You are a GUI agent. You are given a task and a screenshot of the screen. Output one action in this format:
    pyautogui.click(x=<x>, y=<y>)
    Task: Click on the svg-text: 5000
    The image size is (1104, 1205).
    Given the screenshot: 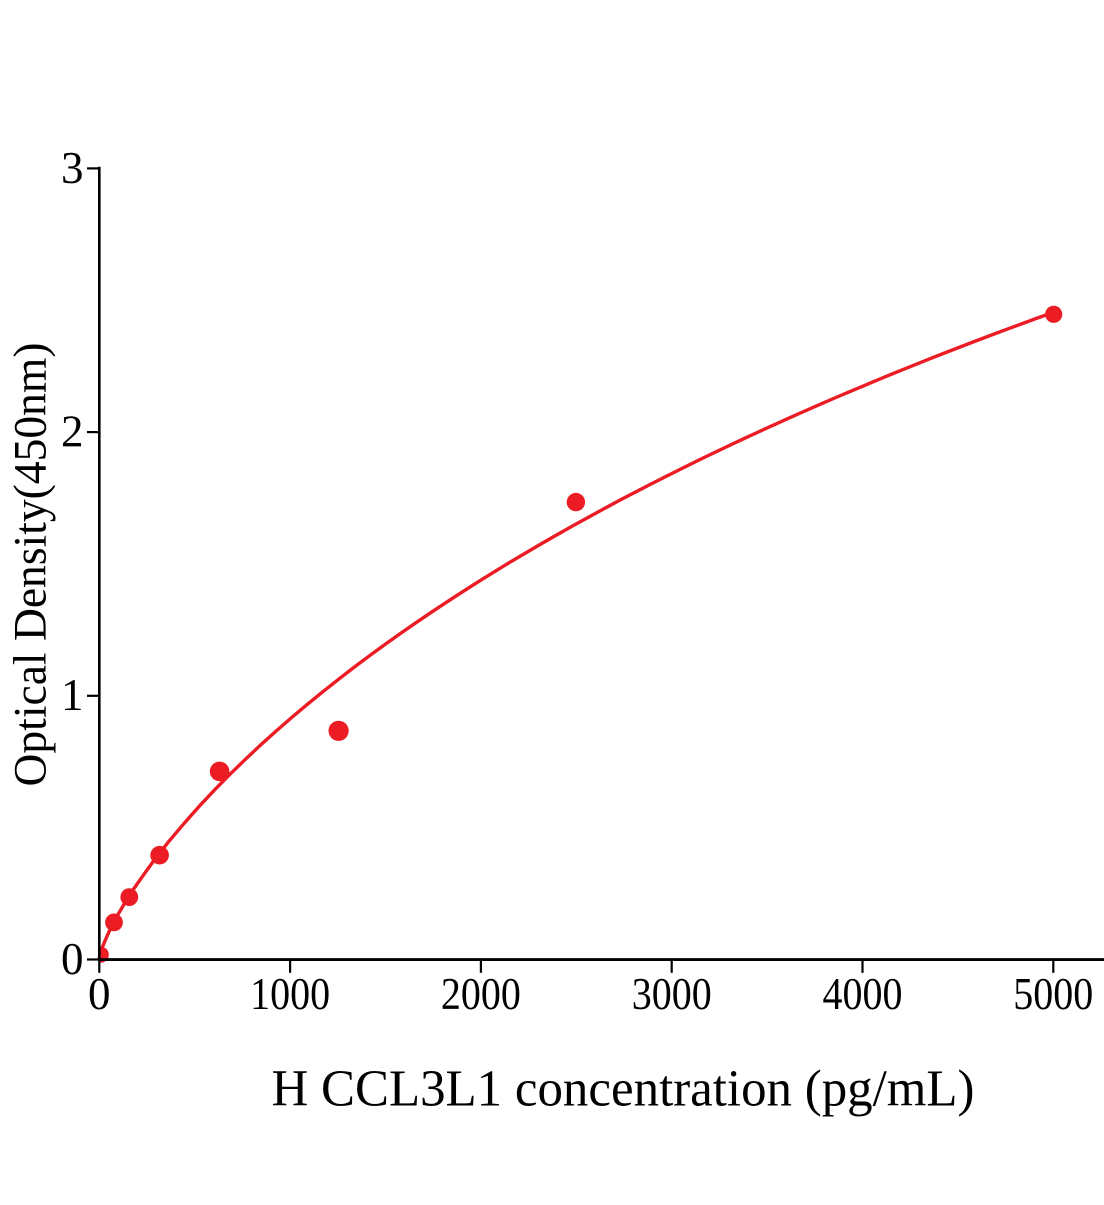 What is the action you would take?
    pyautogui.click(x=1053, y=993)
    